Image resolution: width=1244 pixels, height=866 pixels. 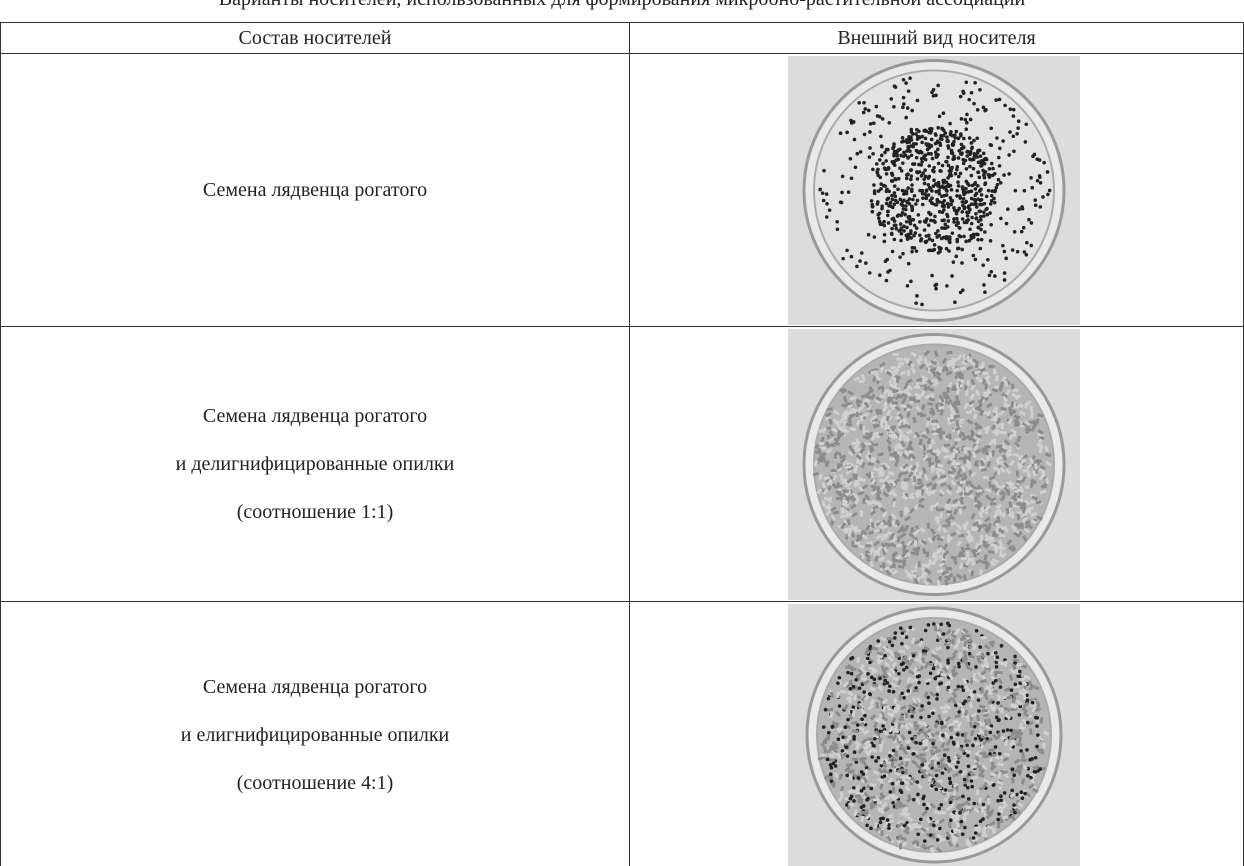 I want to click on header-cell: Внешний вид носителя, so click(x=936, y=38).